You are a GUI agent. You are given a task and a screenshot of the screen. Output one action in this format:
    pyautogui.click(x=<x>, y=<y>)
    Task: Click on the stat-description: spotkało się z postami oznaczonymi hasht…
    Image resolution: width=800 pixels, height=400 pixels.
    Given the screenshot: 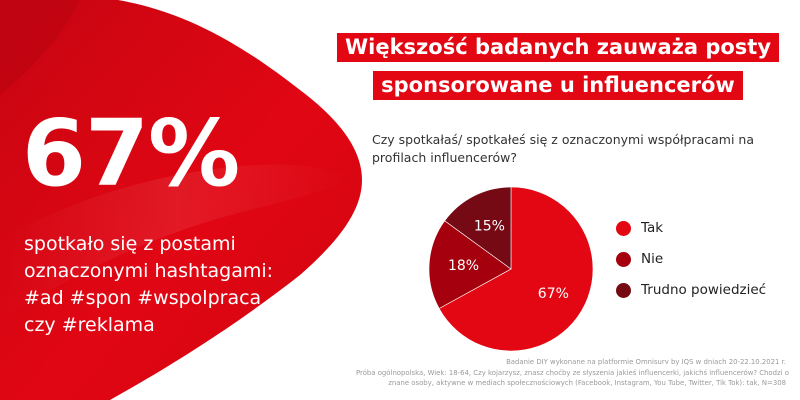 What is the action you would take?
    pyautogui.click(x=174, y=285)
    